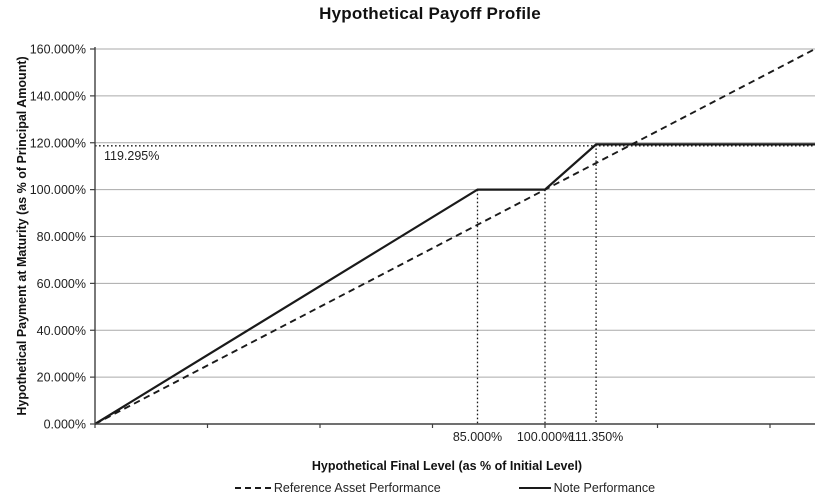 The height and width of the screenshot is (504, 820). I want to click on svg-text: 160.000%, so click(58, 50).